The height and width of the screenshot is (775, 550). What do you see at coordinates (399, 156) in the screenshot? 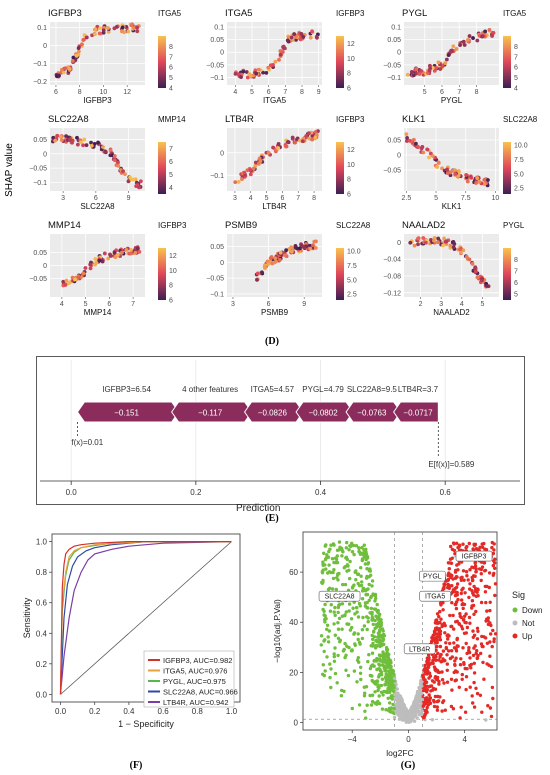
I see `y-tick-label: 0` at bounding box center [399, 156].